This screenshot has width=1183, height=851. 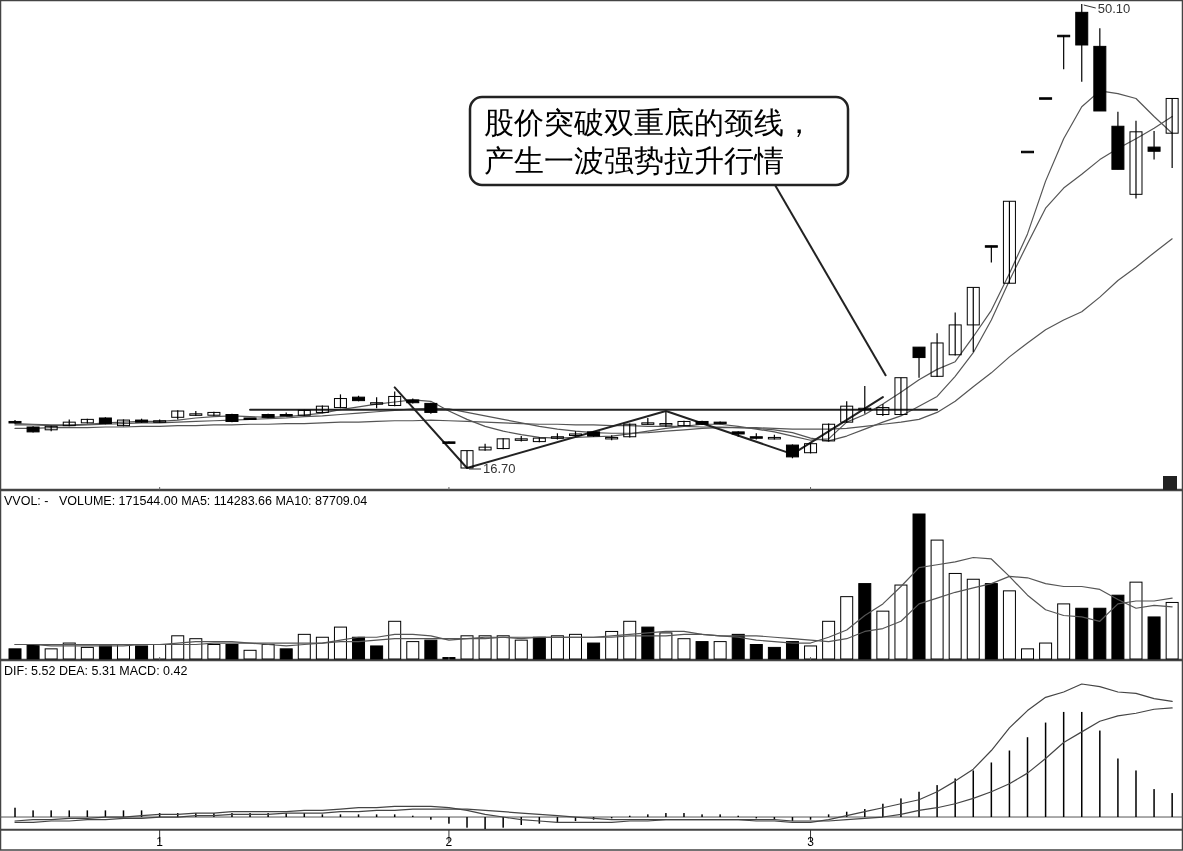 I want to click on chart-title: DIF: 5.52 DEA: 5.31 MACD: 0.42, so click(x=96, y=671).